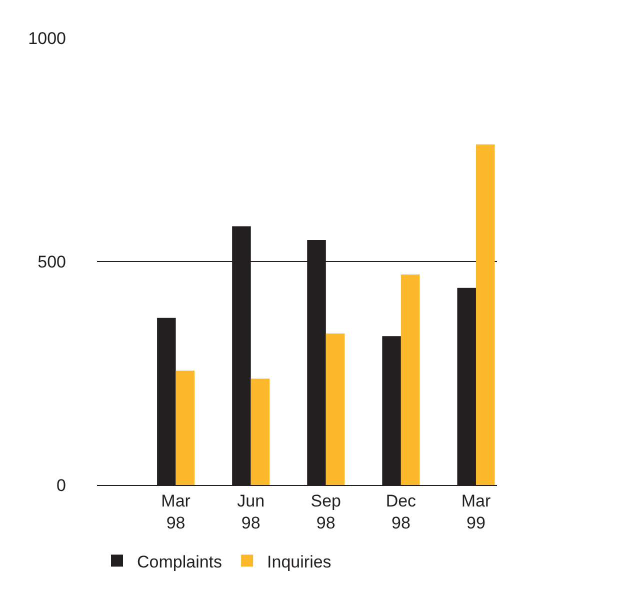  Describe the element at coordinates (61, 485) in the screenshot. I see `y-tick-label: 0` at that location.